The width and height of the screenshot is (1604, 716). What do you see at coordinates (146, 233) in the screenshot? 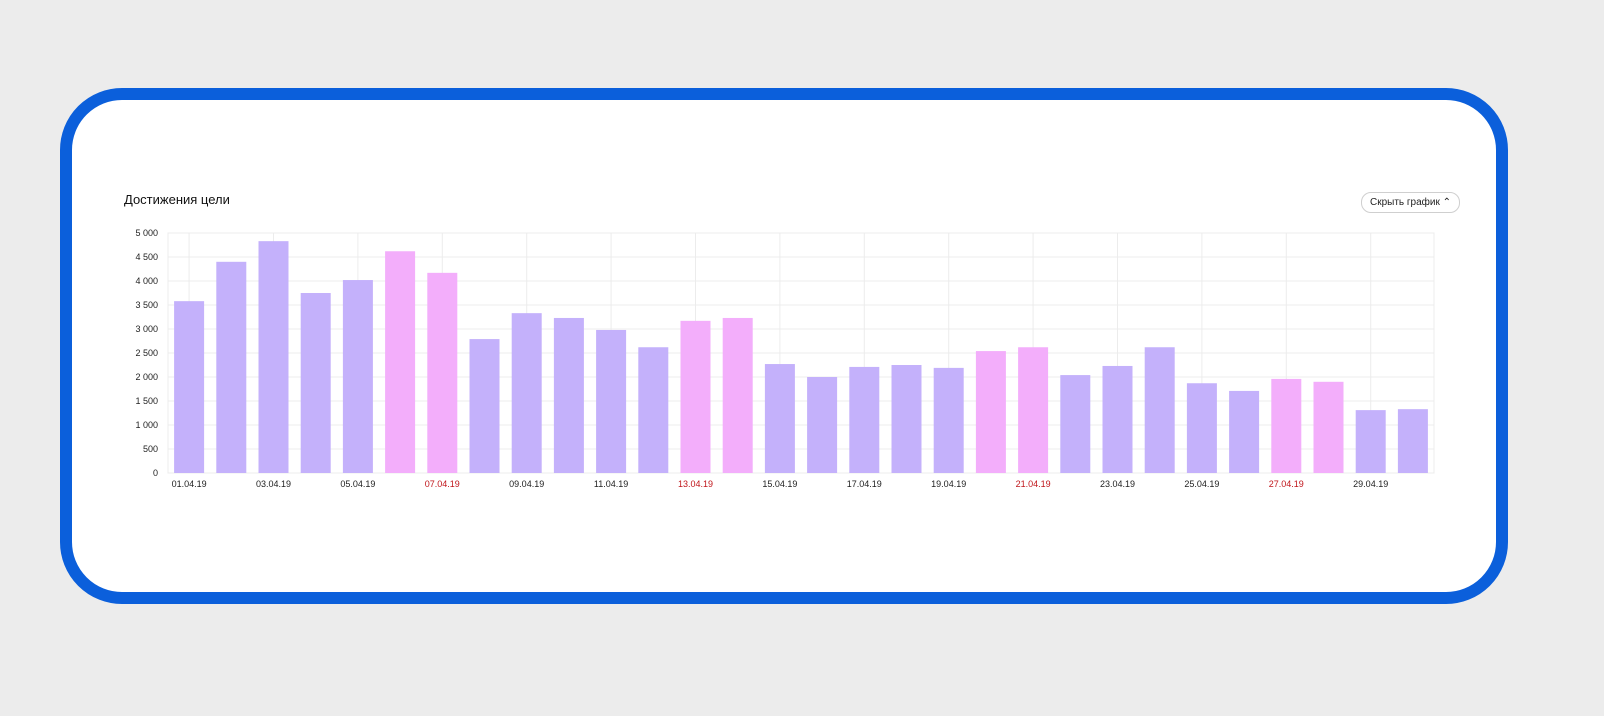
I see `y-tick-label: 5 000` at bounding box center [146, 233].